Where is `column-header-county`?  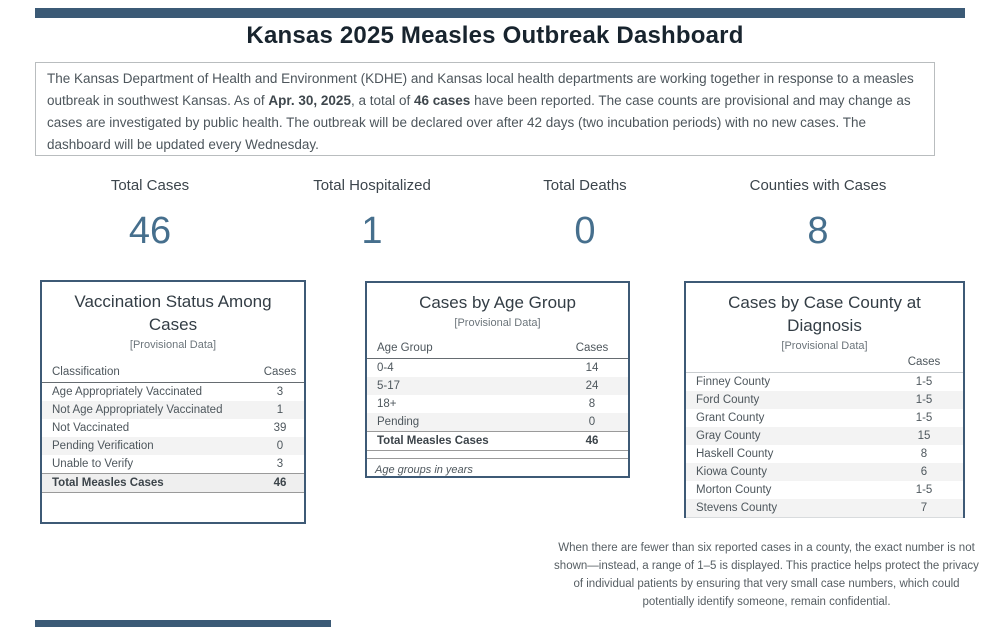 column-header-county is located at coordinates (785, 362).